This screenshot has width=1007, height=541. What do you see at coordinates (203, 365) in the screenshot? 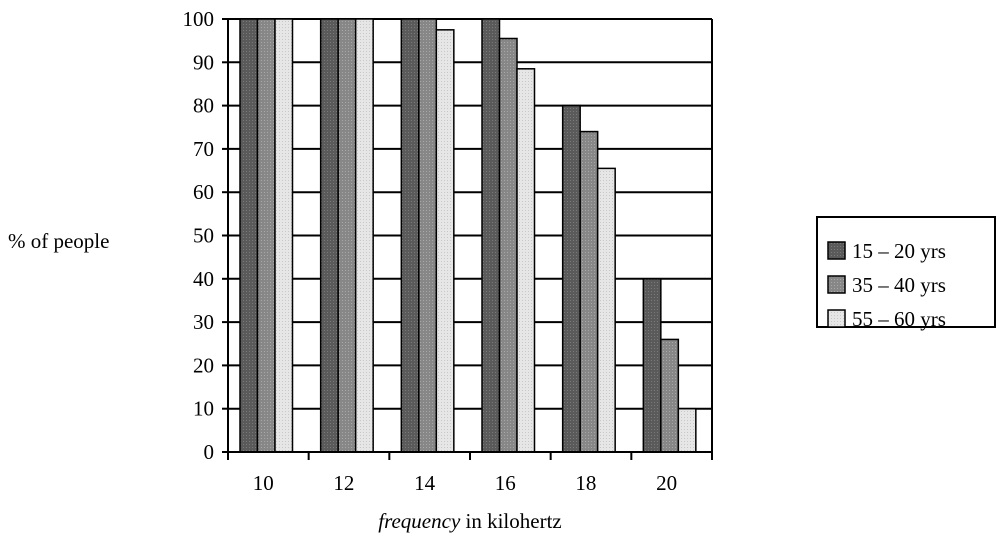
I see `y-tick-label: 20` at bounding box center [203, 365].